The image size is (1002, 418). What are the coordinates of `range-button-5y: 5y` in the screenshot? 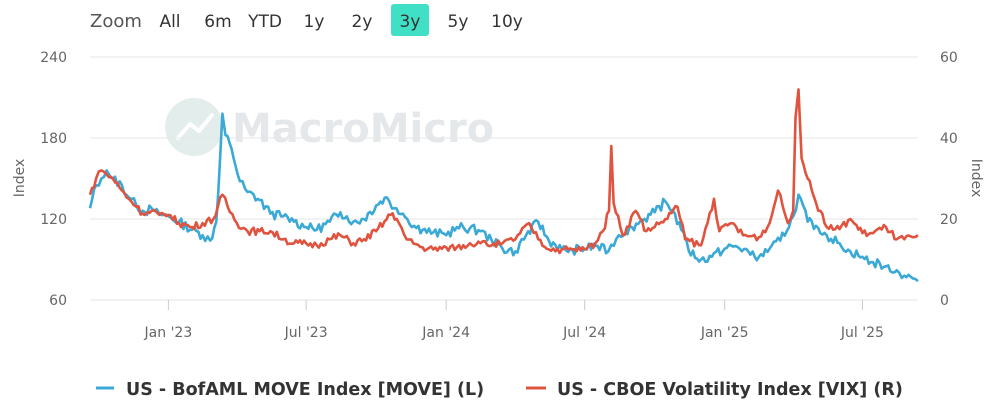 It's located at (458, 20).